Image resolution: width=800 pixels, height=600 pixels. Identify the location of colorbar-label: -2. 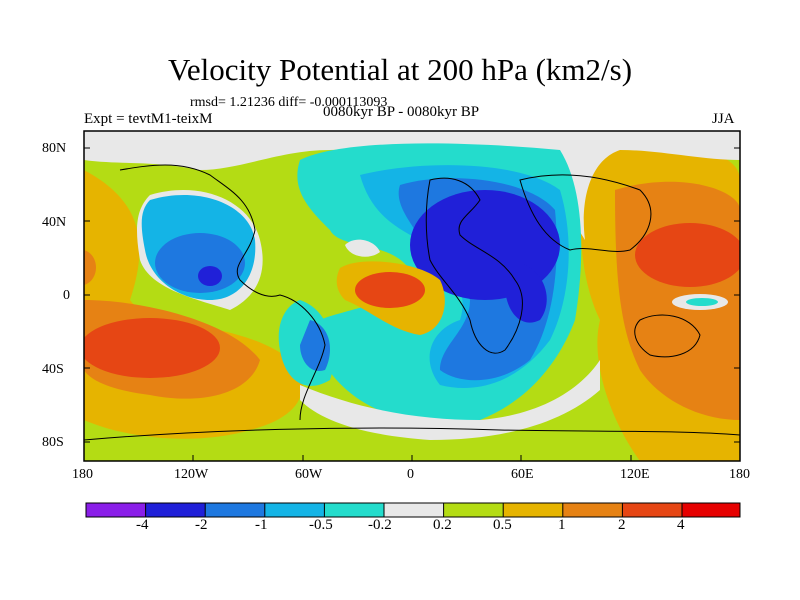
(201, 525).